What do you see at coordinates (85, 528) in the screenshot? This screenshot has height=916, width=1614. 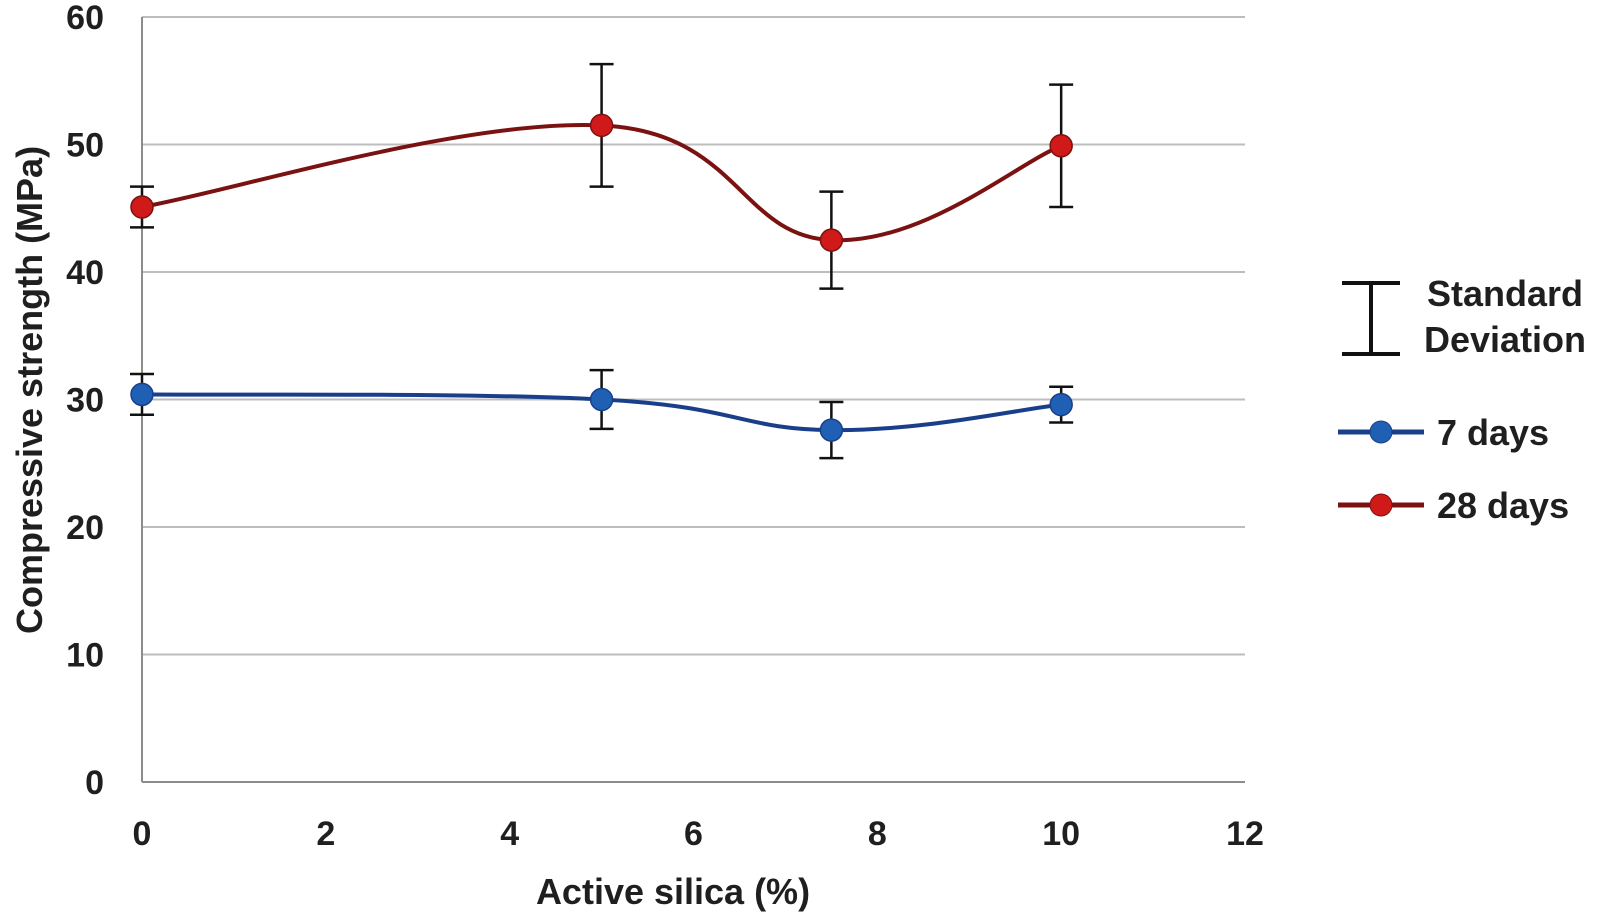 I see `y-tick-label: 20` at bounding box center [85, 528].